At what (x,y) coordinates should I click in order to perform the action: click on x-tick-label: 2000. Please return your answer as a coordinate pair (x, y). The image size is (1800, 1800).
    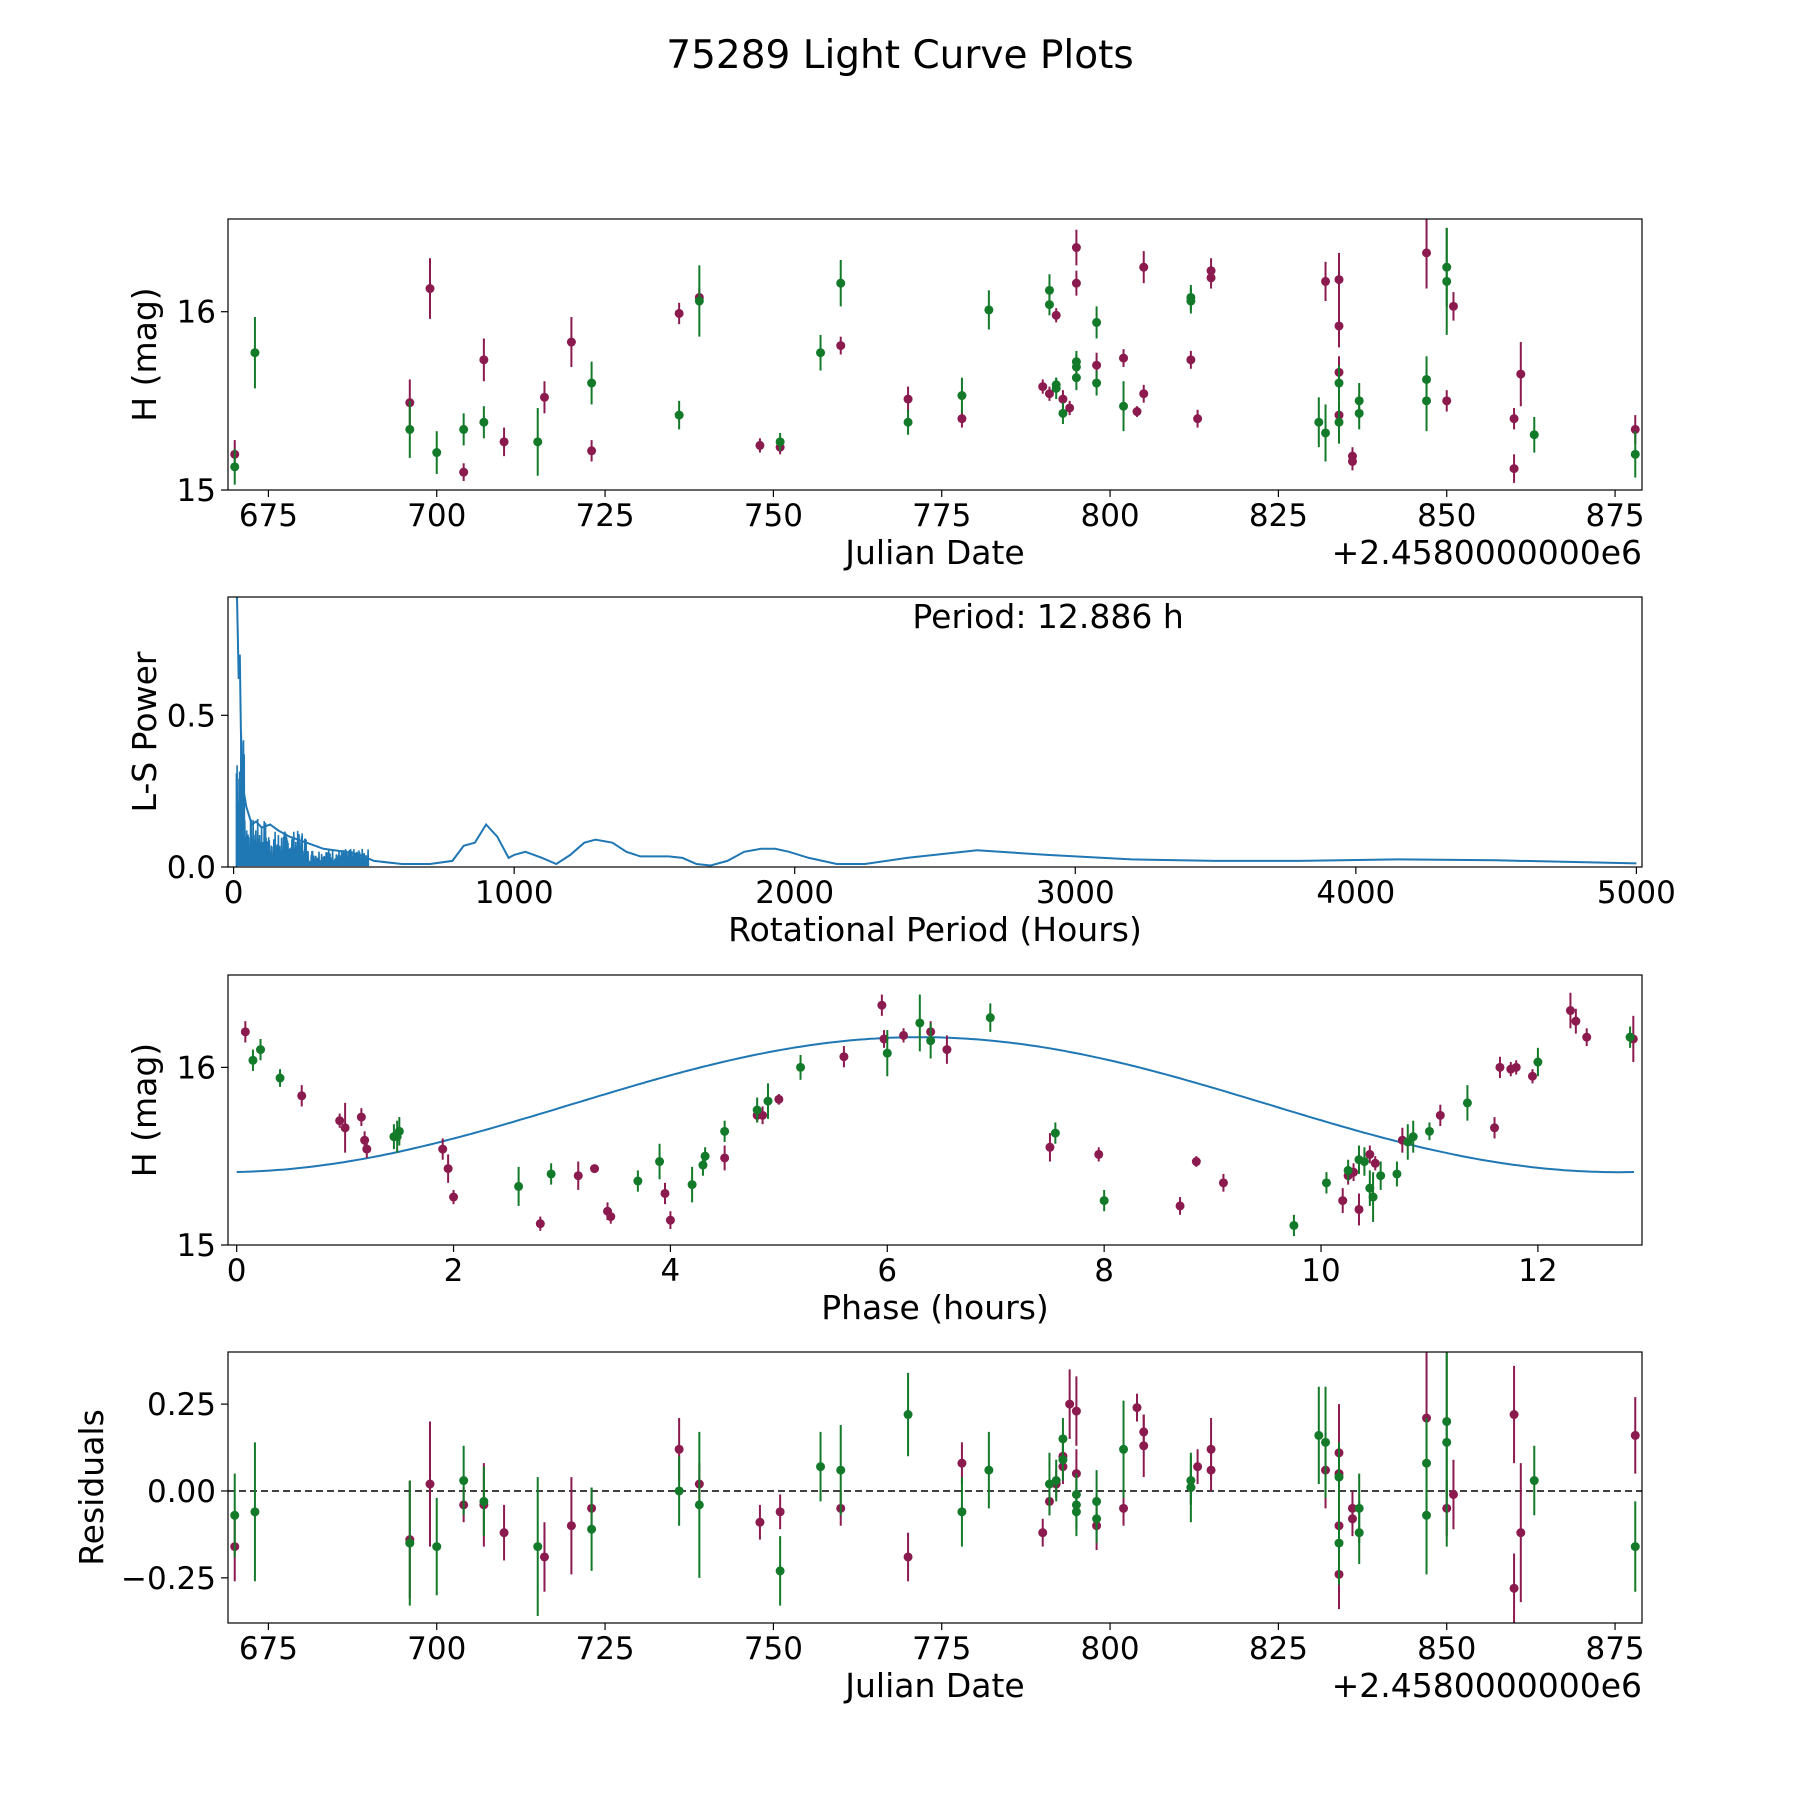
    Looking at the image, I should click on (794, 893).